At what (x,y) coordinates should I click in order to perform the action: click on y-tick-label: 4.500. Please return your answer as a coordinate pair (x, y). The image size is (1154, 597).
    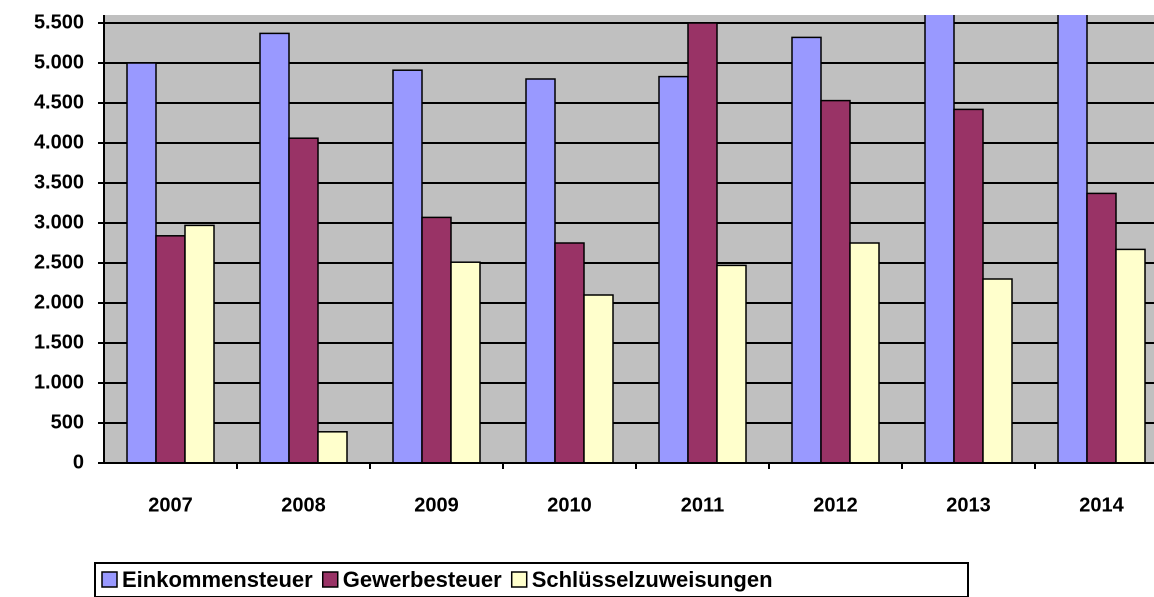
    Looking at the image, I should click on (59, 102).